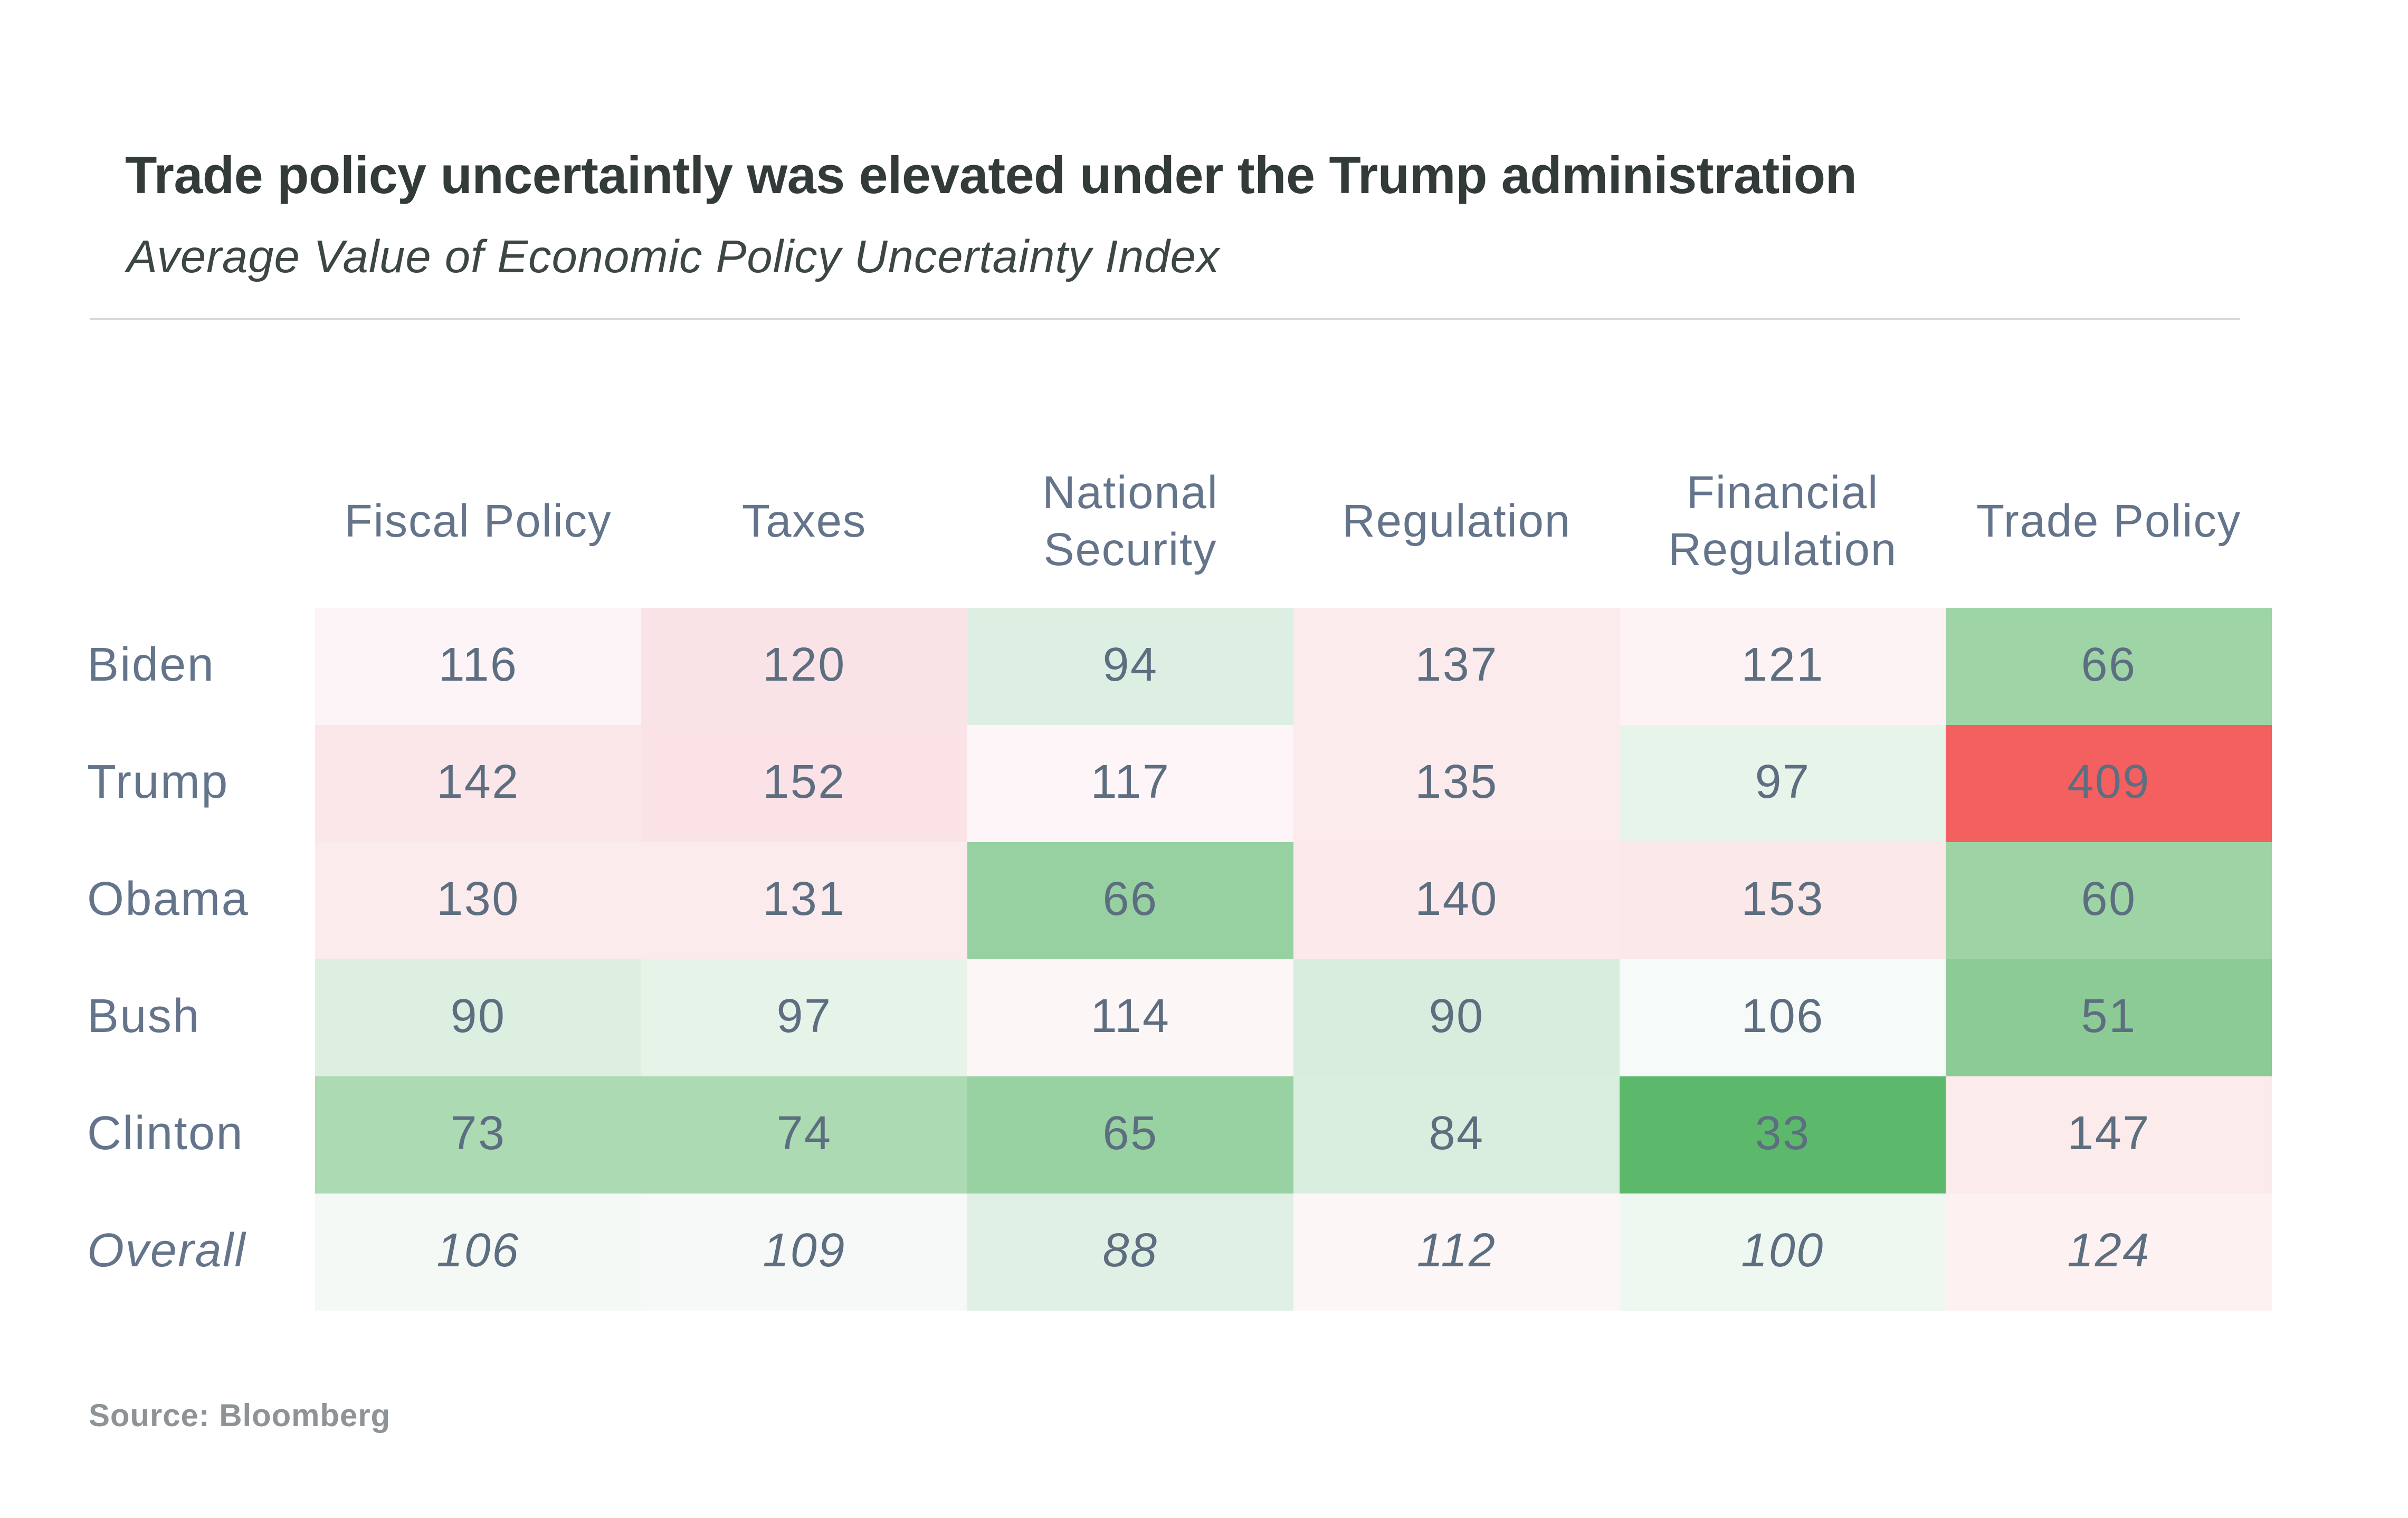 The height and width of the screenshot is (1518, 2408). I want to click on heatmap-cell-biden-financial-regulation: 121, so click(1783, 666).